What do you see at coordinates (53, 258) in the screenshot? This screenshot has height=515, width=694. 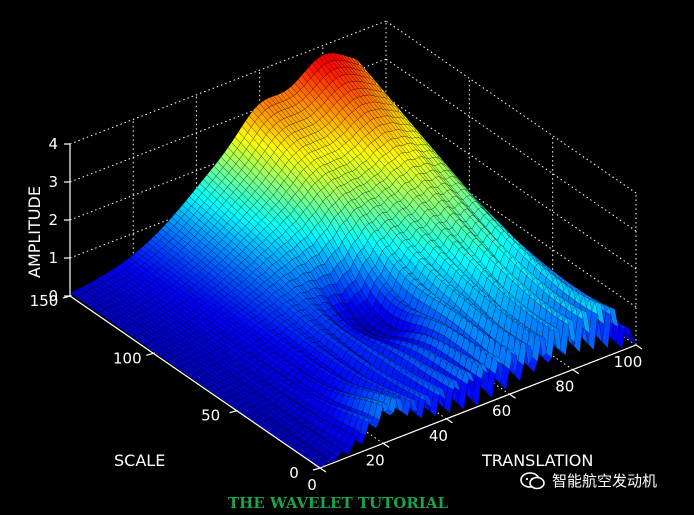 I see `z-tick-label: 1` at bounding box center [53, 258].